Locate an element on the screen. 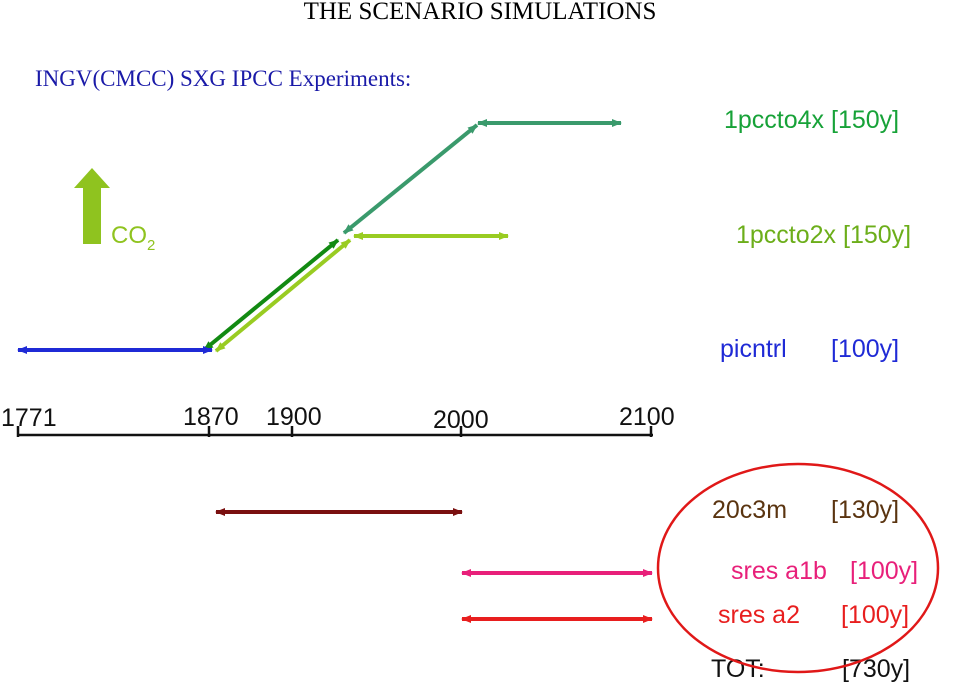 The image size is (960, 688). co2-subscript: 2 is located at coordinates (151, 245).